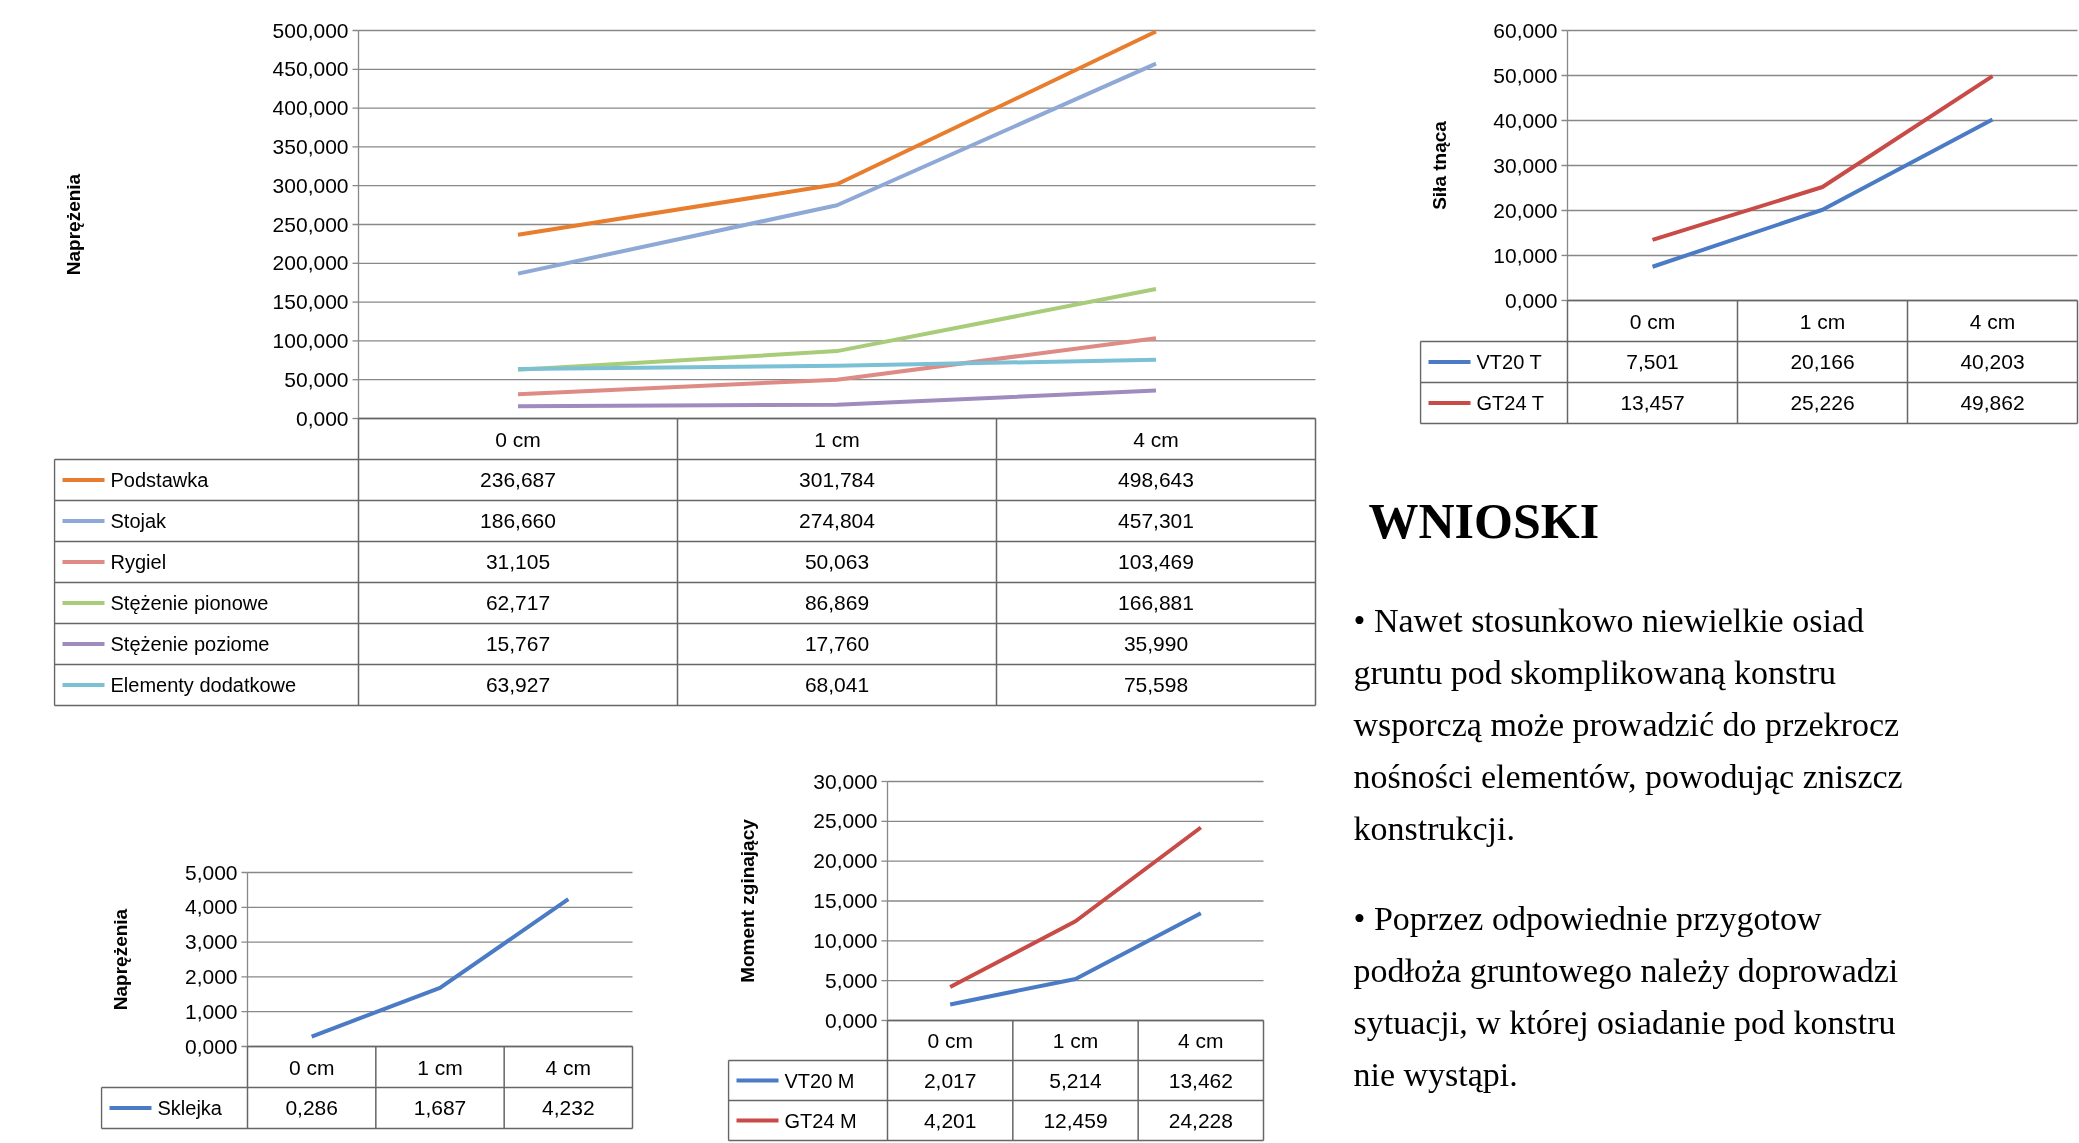 The height and width of the screenshot is (1143, 2079). Describe the element at coordinates (138, 562) in the screenshot. I see `legend-label: Rygiel` at that location.